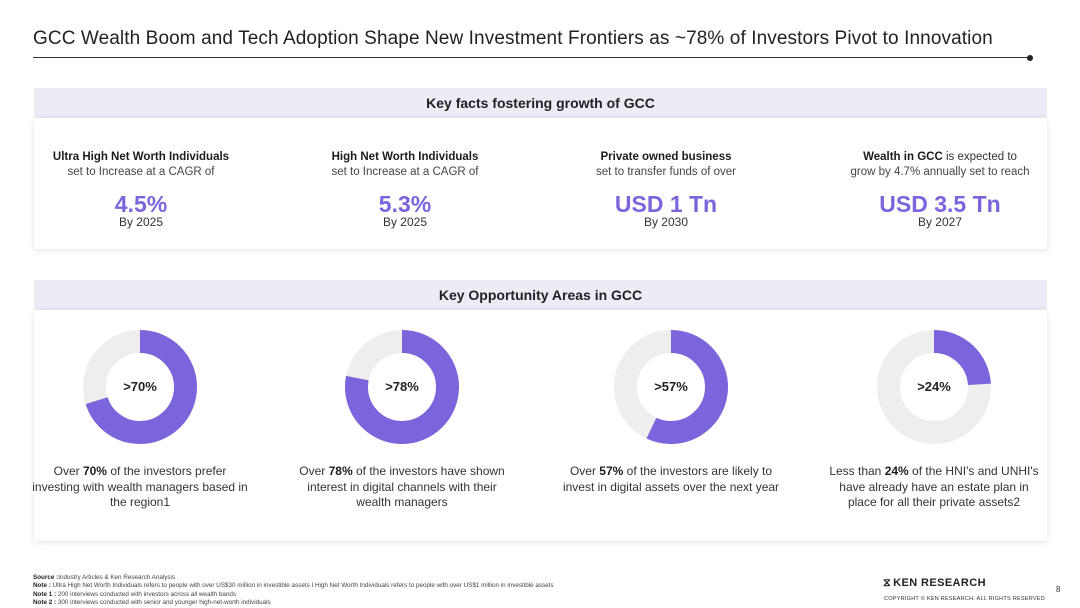 The image size is (1080, 608). I want to click on key-facts-header: Key facts fostering growth of GCC, so click(540, 103).